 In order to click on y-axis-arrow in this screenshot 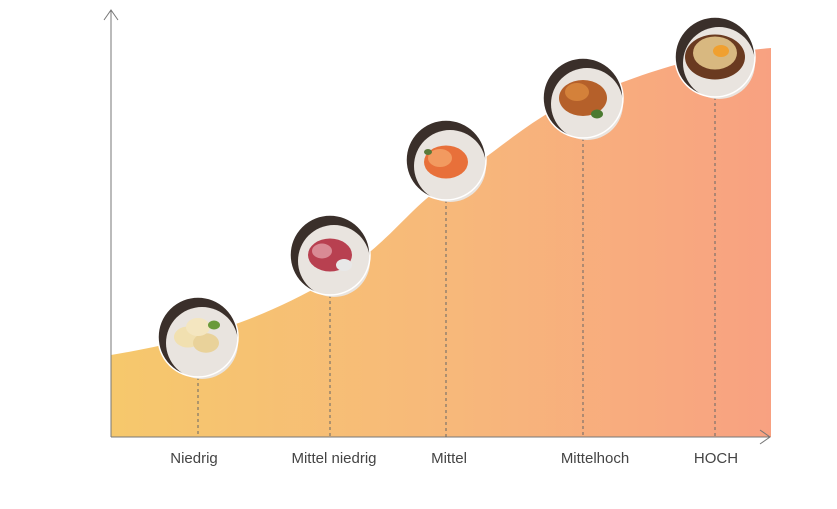, I will do `click(111, 15)`.